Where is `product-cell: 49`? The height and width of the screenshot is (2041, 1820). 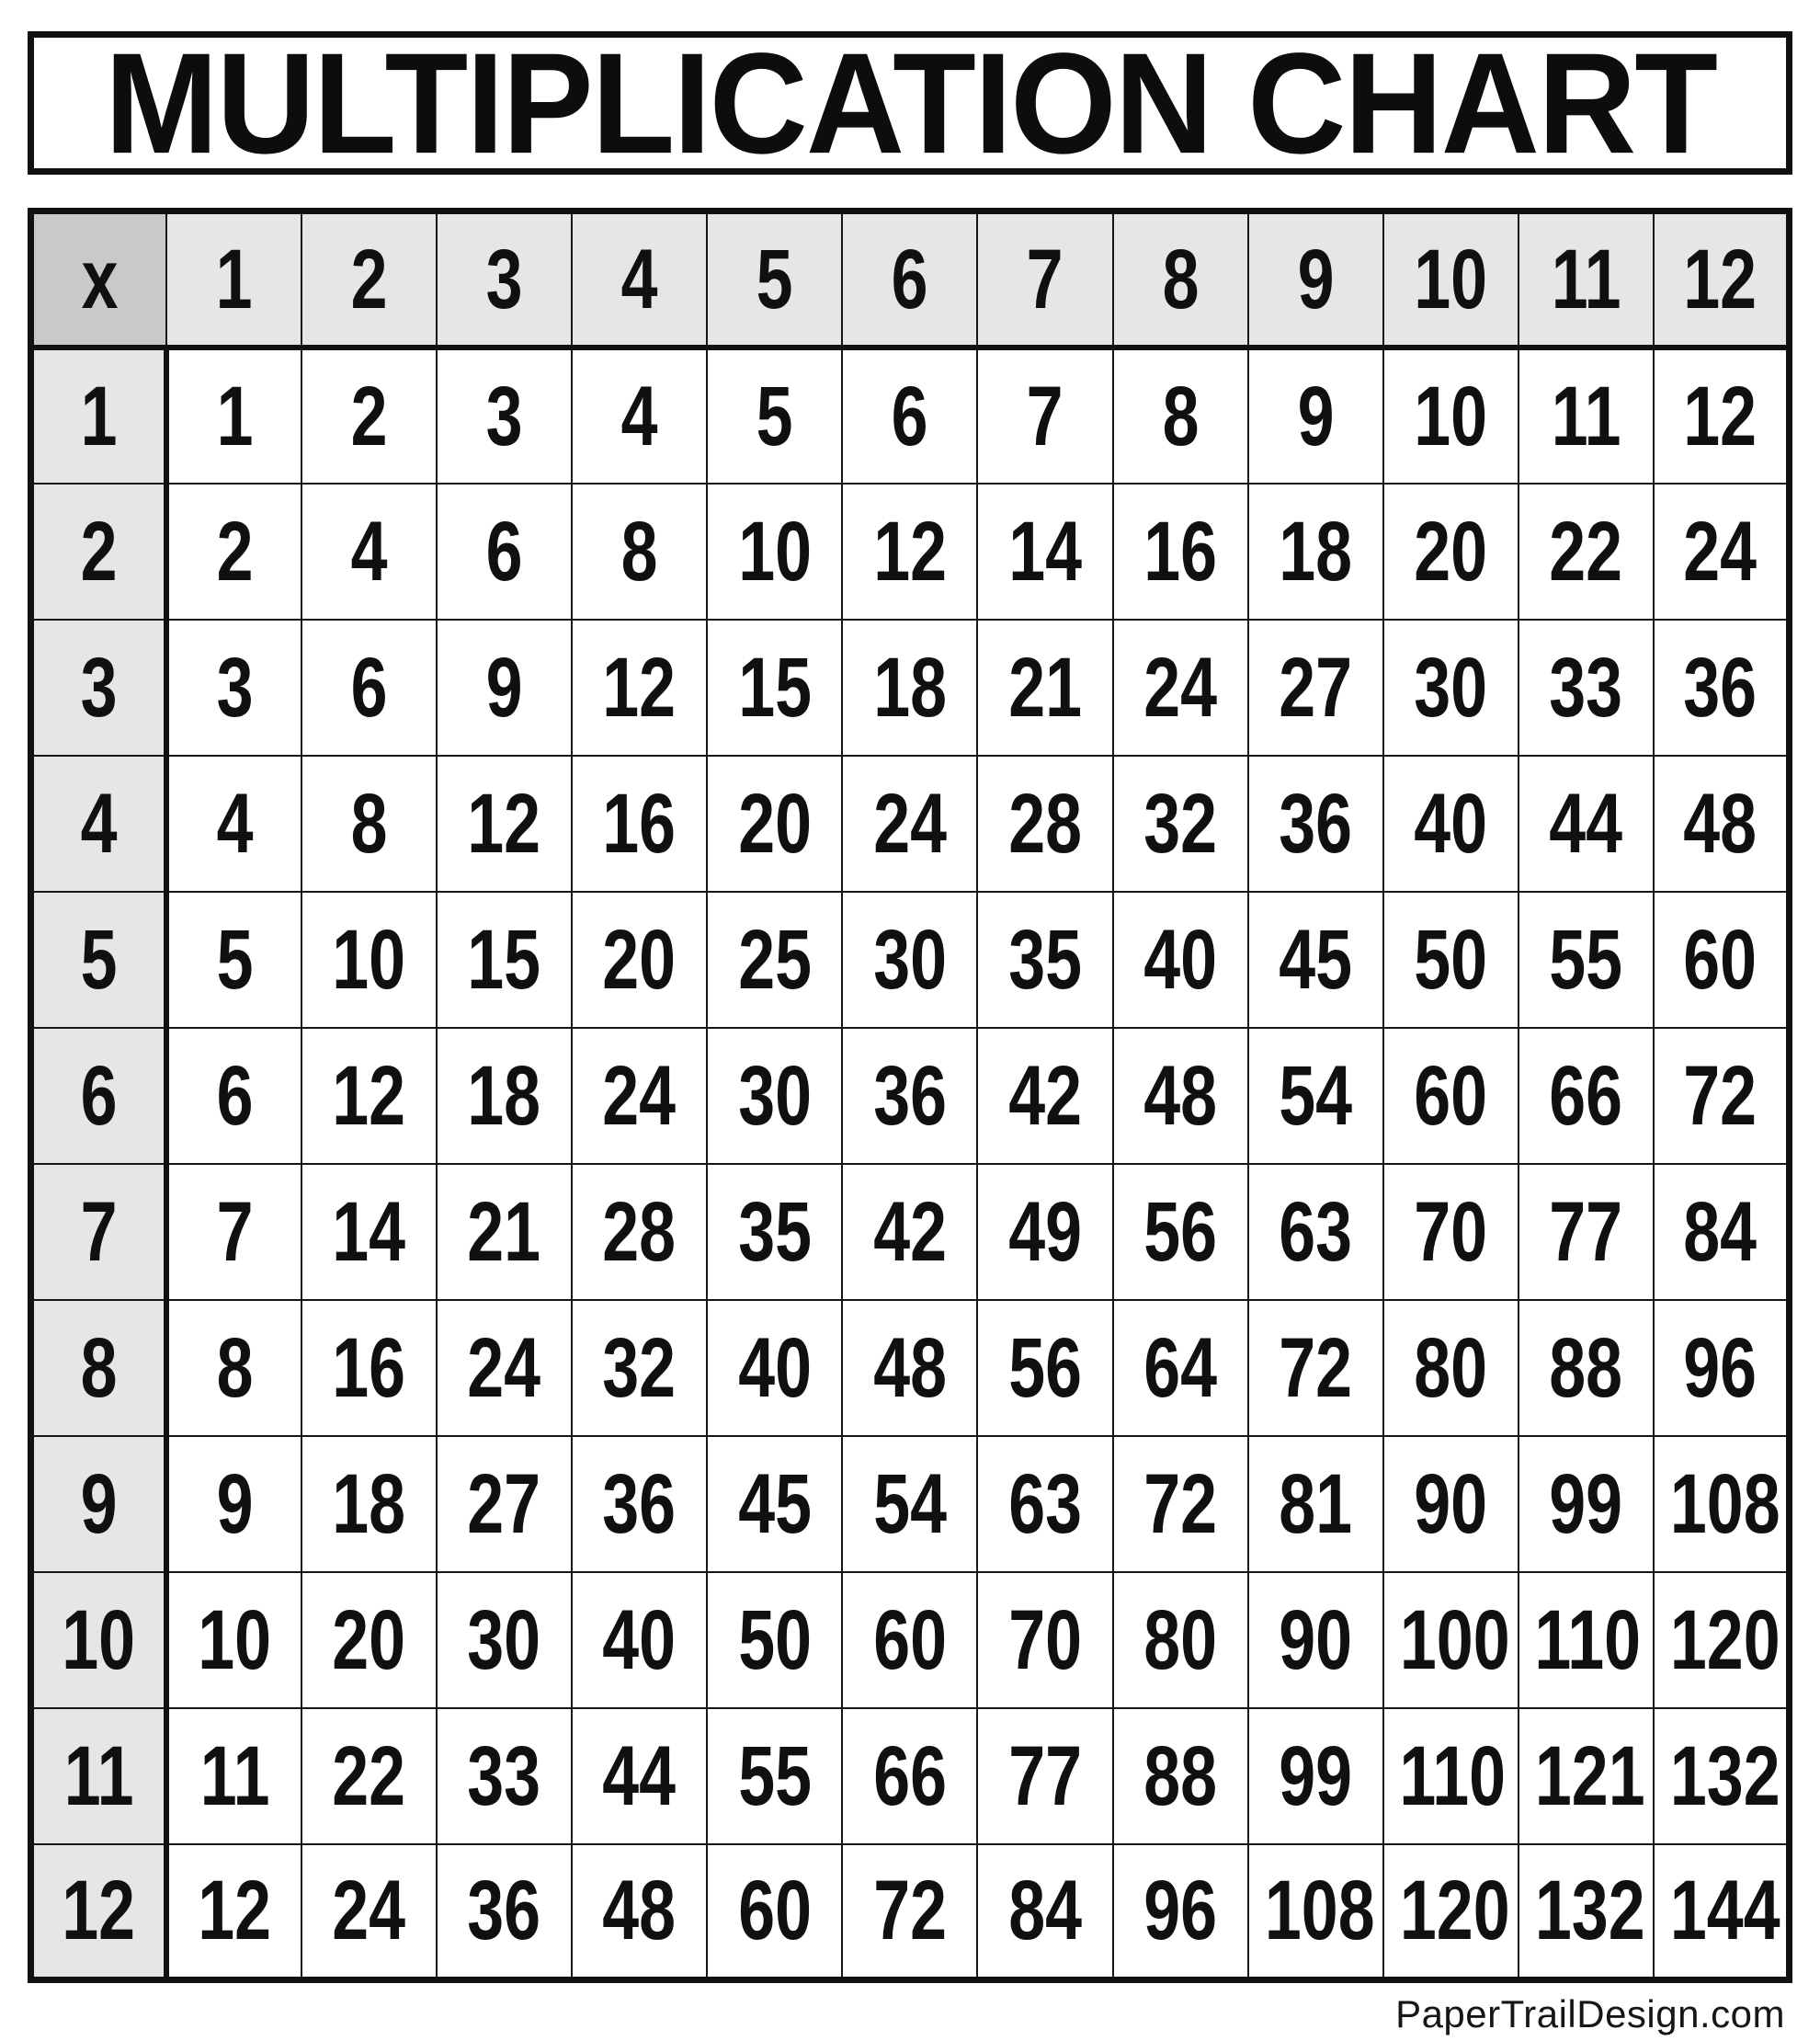 product-cell: 49 is located at coordinates (1045, 1232).